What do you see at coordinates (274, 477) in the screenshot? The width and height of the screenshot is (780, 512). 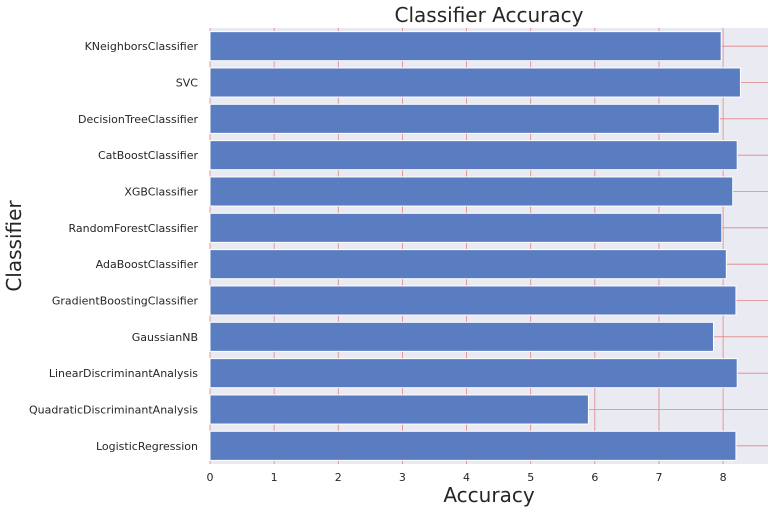 I see `x-tick-label: 1` at bounding box center [274, 477].